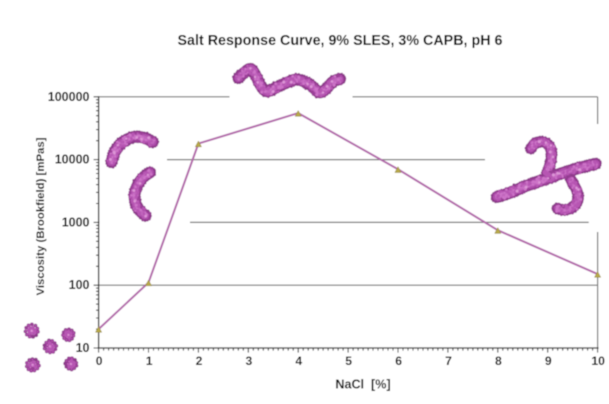  Describe the element at coordinates (69, 97) in the screenshot. I see `svg-text: 100000` at that location.